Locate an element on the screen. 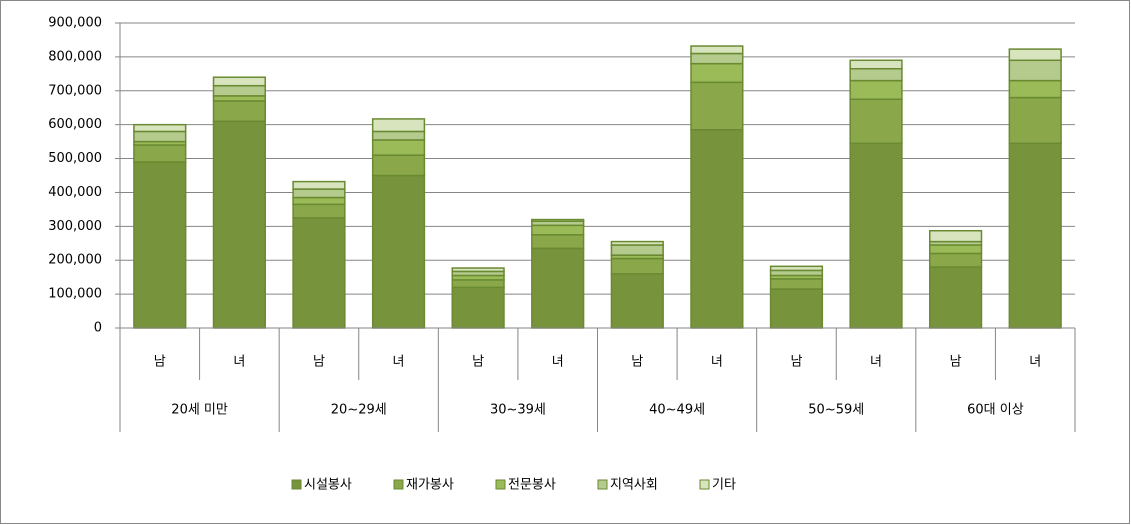 The image size is (1131, 525). legend-label: 지역사회 is located at coordinates (634, 485).